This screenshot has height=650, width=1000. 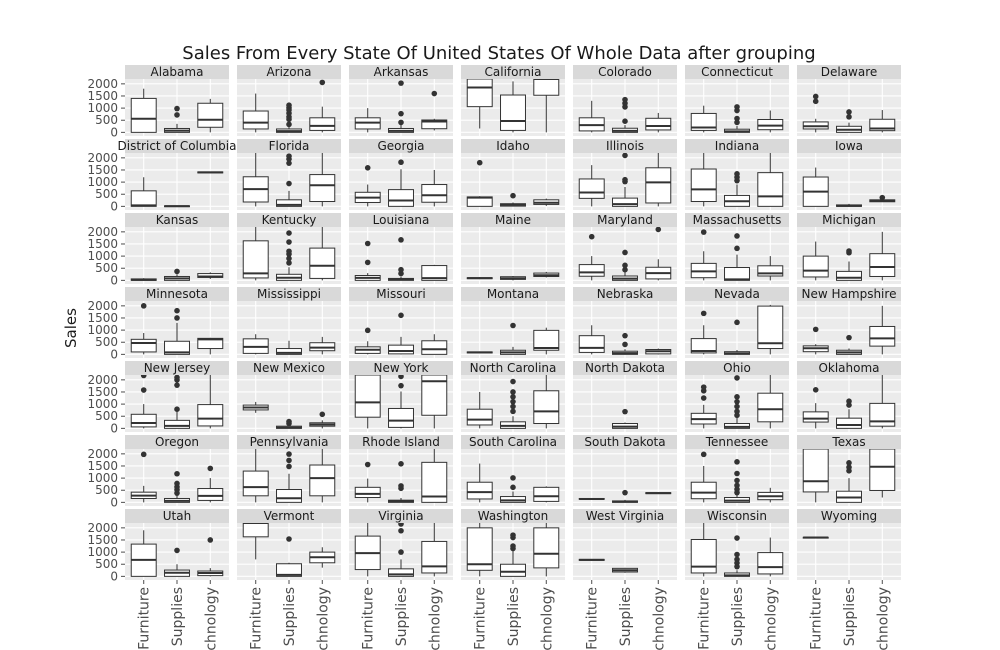 What do you see at coordinates (435, 618) in the screenshot?
I see `x-tick-label: chnology` at bounding box center [435, 618].